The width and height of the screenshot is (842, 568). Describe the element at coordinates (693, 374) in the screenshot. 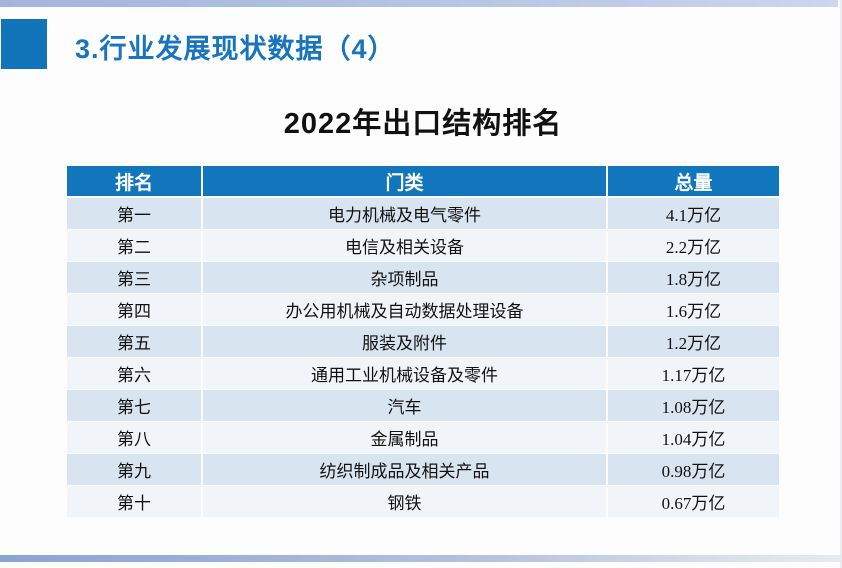

I see `total-cell: 1.17万亿` at that location.